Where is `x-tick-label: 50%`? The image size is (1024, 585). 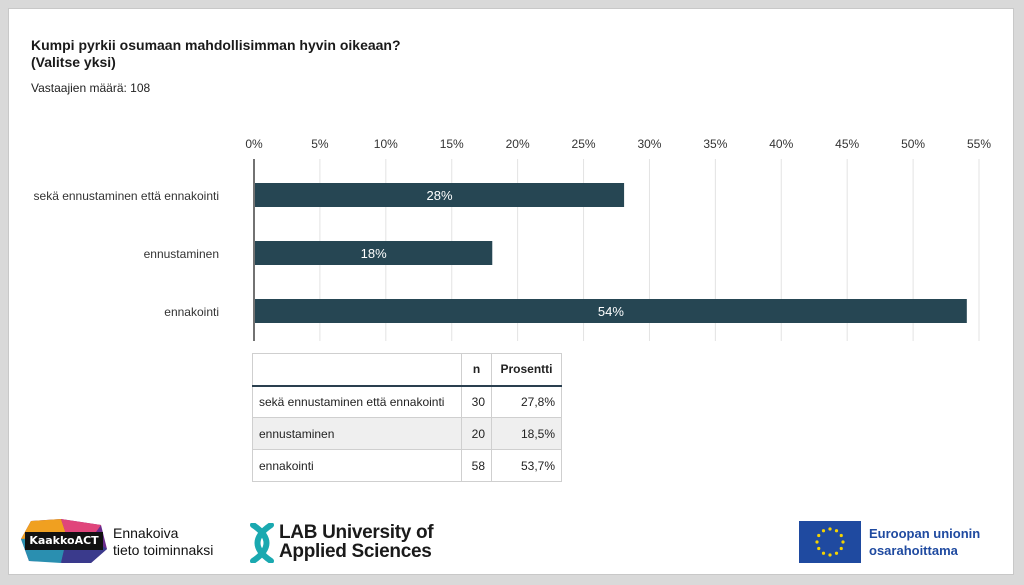
x-tick-label: 50% is located at coordinates (913, 144).